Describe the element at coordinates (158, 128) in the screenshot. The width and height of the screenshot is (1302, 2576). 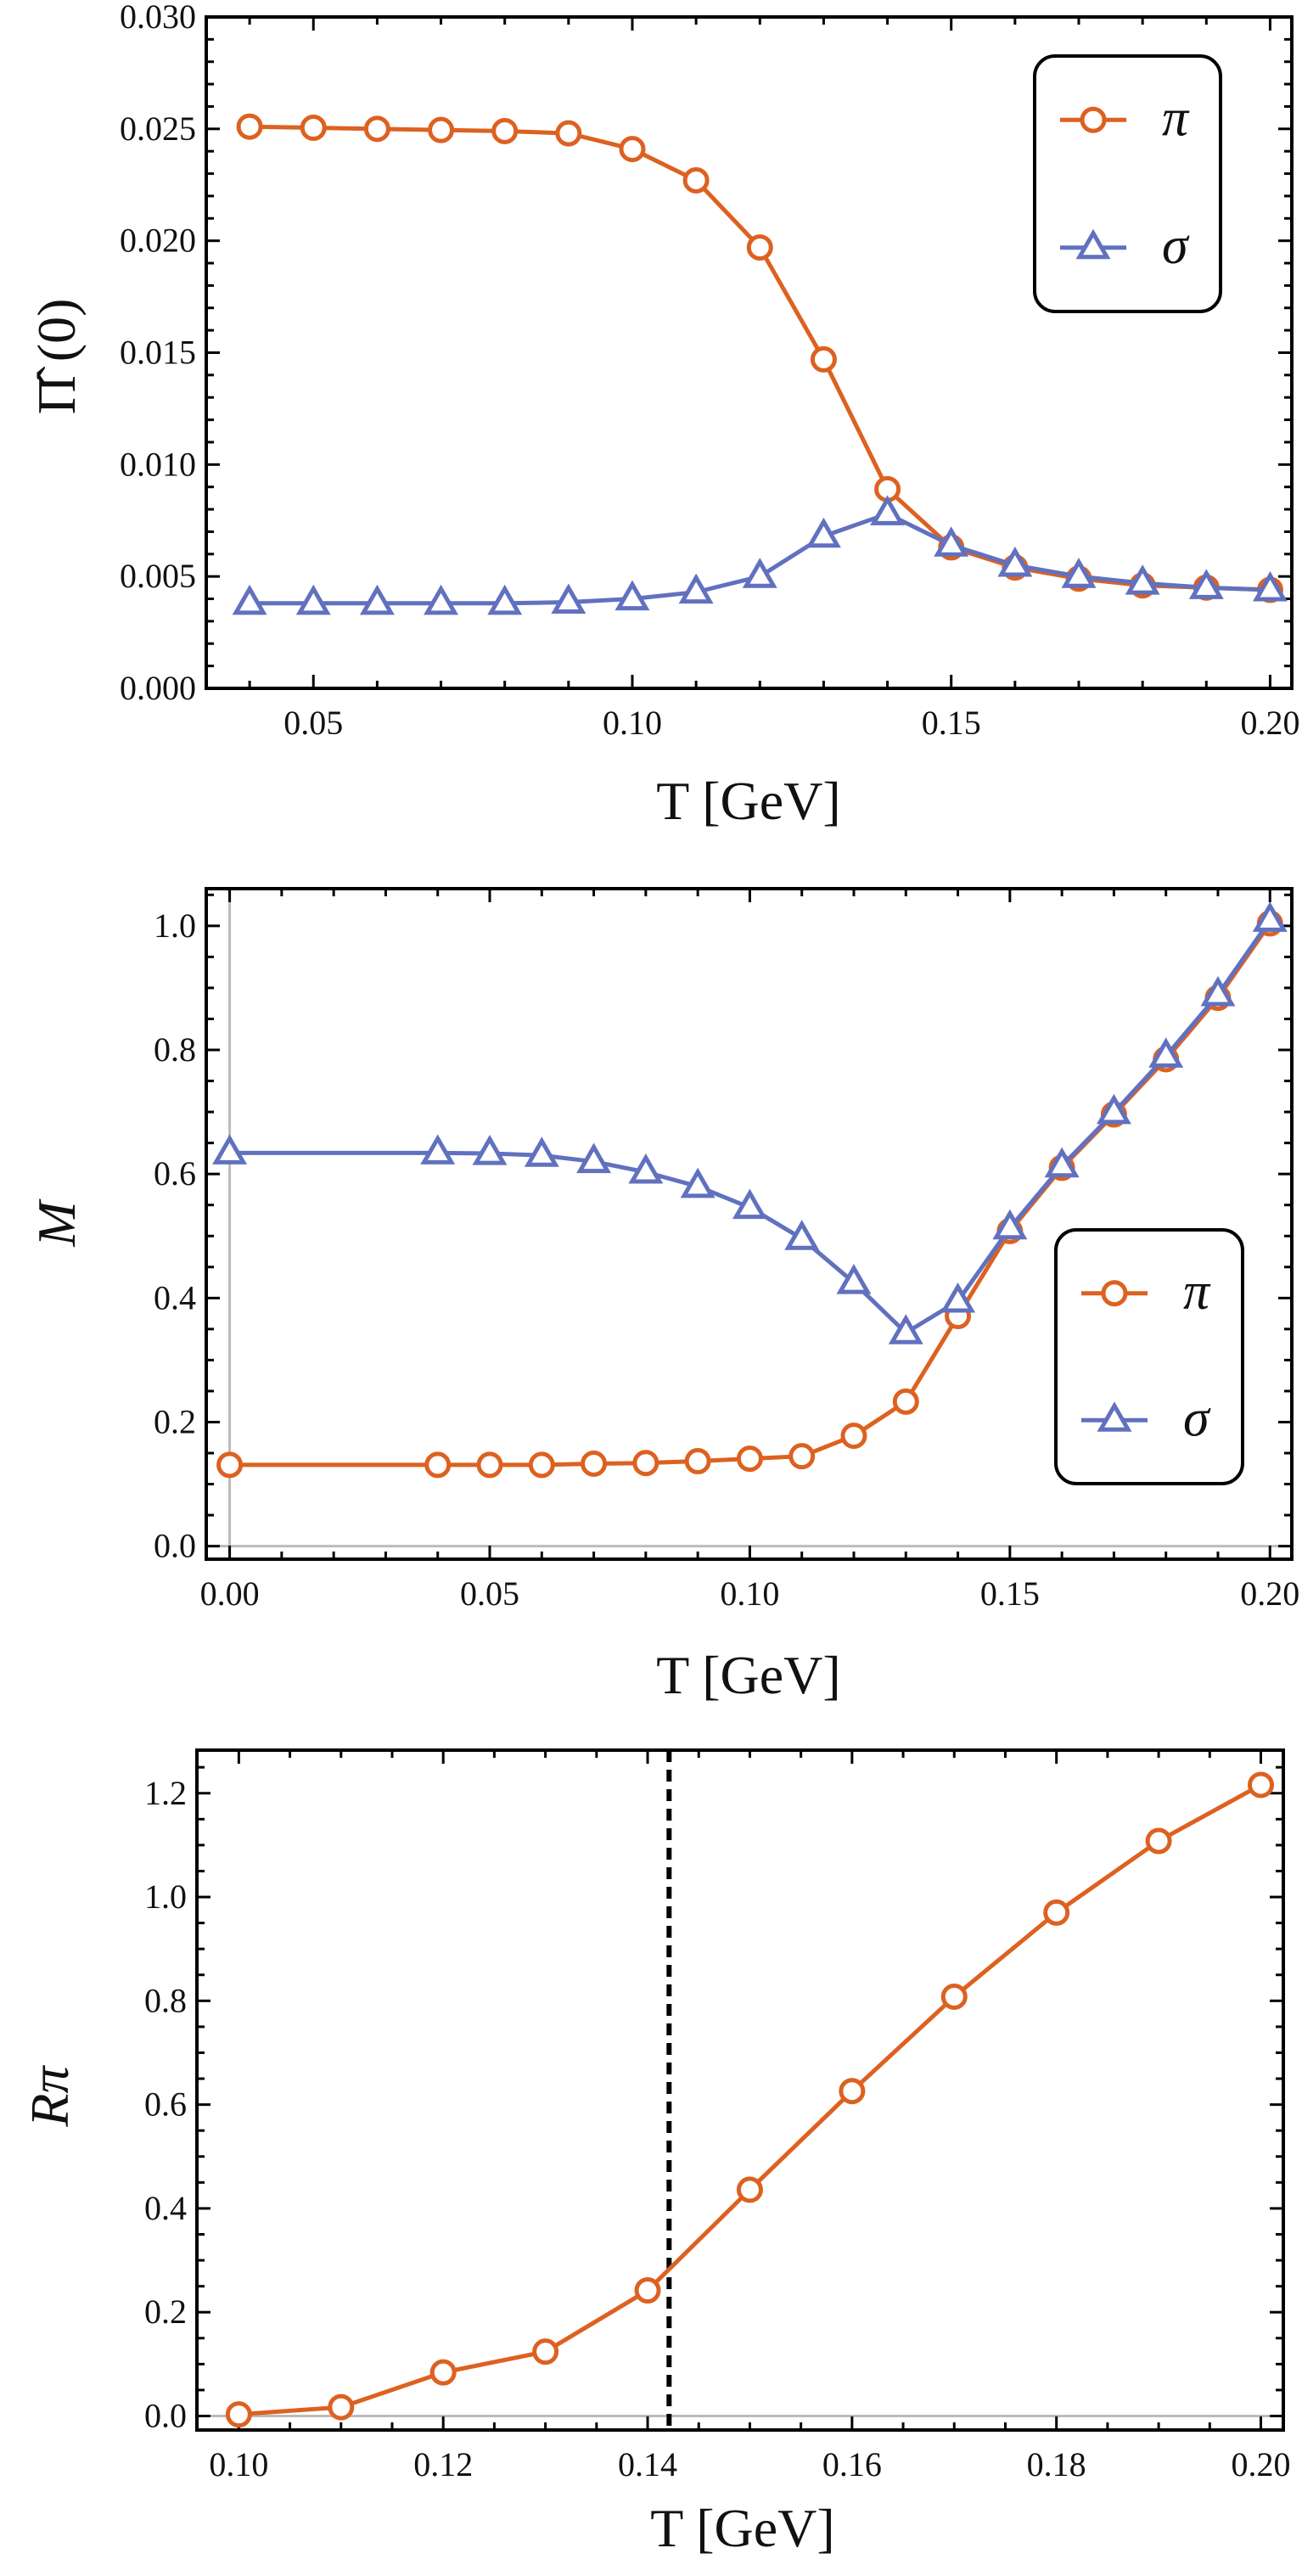
I see `y-tick-label: 0.025` at that location.